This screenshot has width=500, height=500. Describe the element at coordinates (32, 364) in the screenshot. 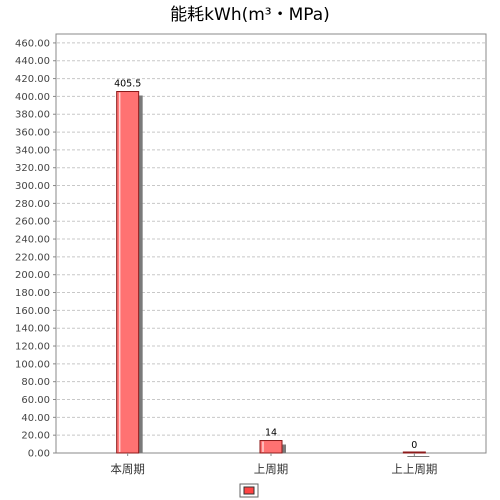

I see `y-tick-label: 100.00` at that location.